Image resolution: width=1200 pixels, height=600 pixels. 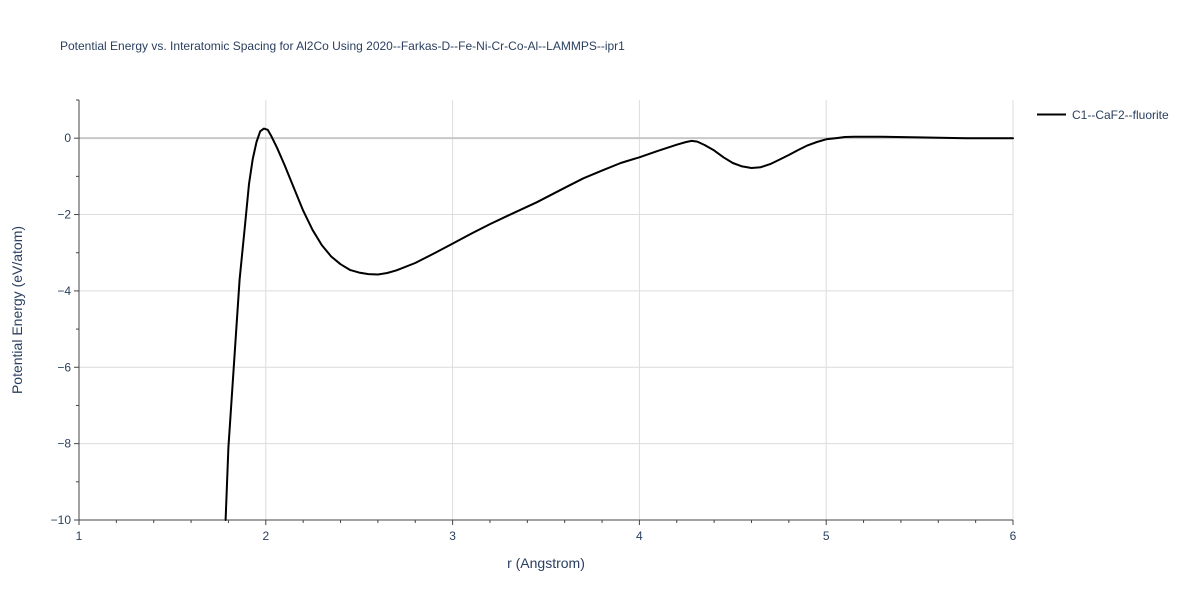 What do you see at coordinates (546, 563) in the screenshot?
I see `x-axis-title: r (Angstrom)` at bounding box center [546, 563].